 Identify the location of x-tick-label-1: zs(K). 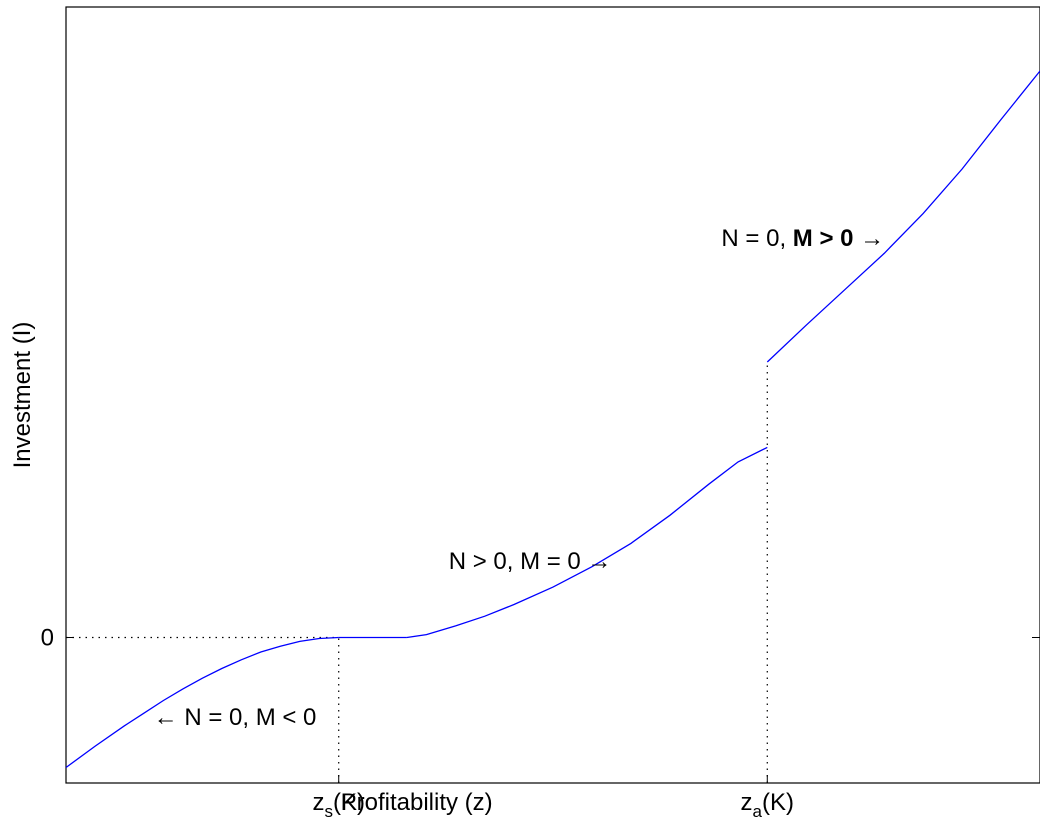
(338, 805).